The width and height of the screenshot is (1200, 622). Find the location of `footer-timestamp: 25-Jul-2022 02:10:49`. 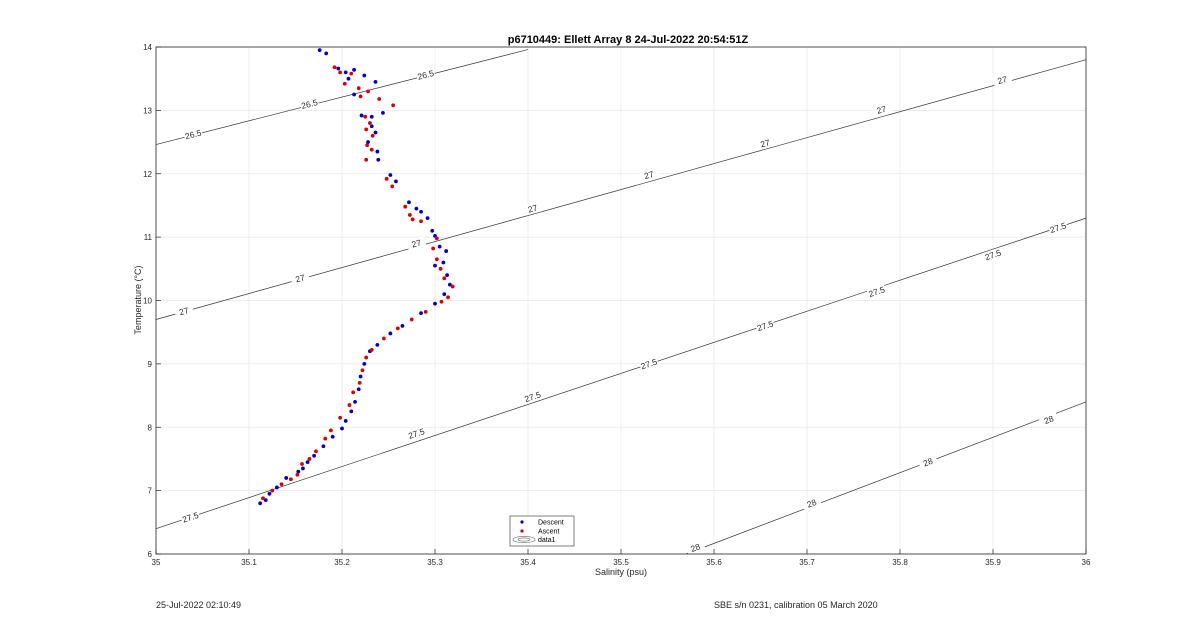

footer-timestamp: 25-Jul-2022 02:10:49 is located at coordinates (199, 605).